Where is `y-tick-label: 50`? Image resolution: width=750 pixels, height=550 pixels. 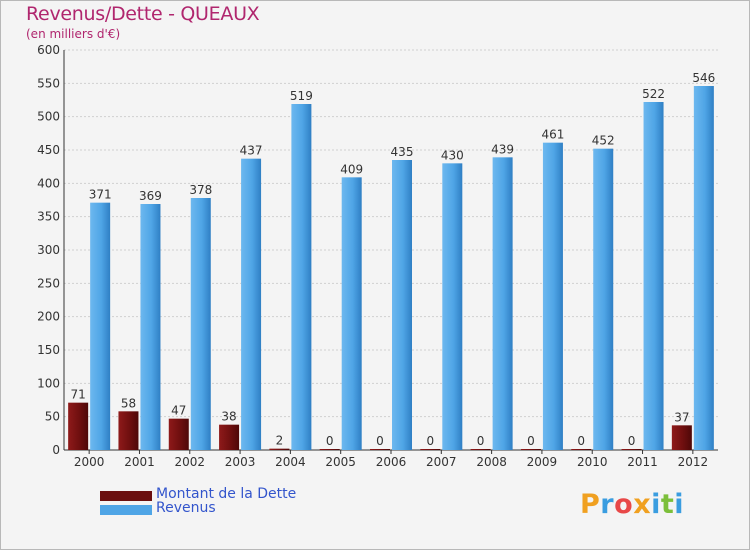 y-tick-label: 50 is located at coordinates (52, 417).